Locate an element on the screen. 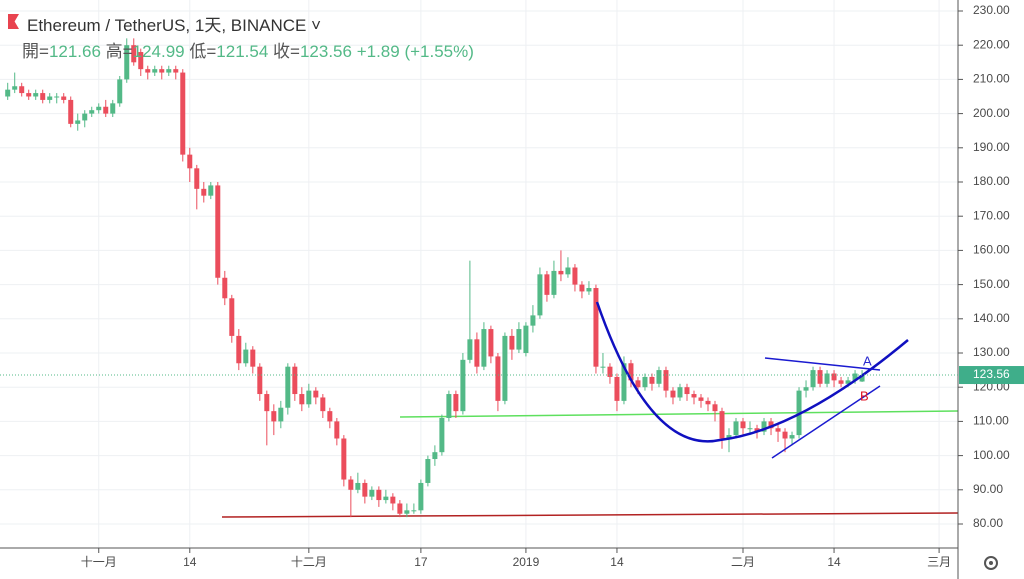  symbol-text: Ethereum / TetherUS, 1天, BINANCE is located at coordinates (167, 25).